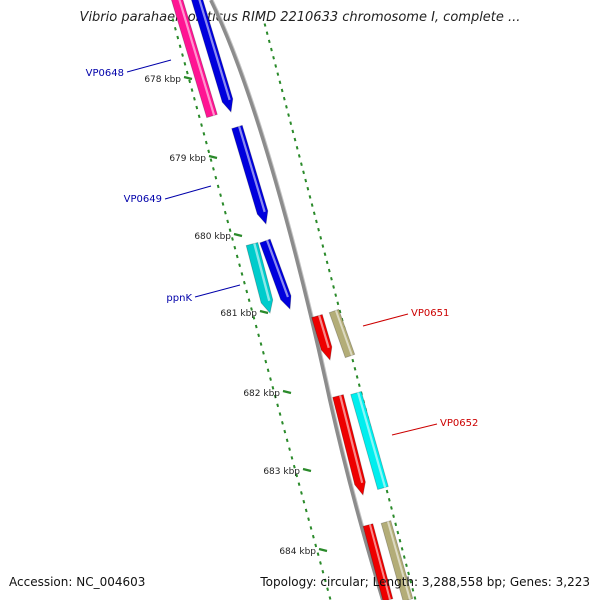 The image size is (600, 600). I want to click on gene-vp0651-highlight, so click(324, 332).